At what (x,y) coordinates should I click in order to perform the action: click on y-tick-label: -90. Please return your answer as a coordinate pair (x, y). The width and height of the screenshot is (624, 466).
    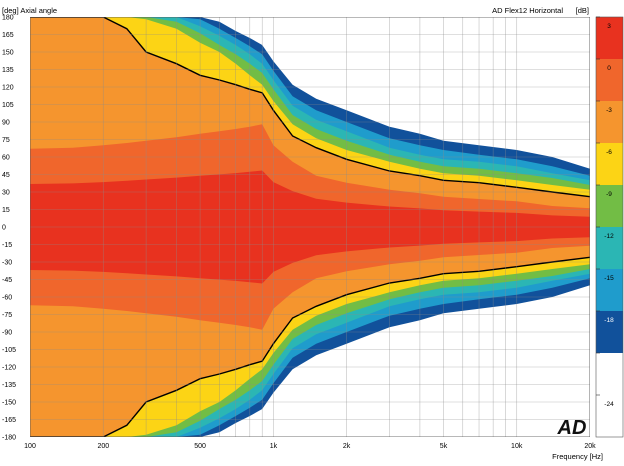
    Looking at the image, I should click on (7, 333).